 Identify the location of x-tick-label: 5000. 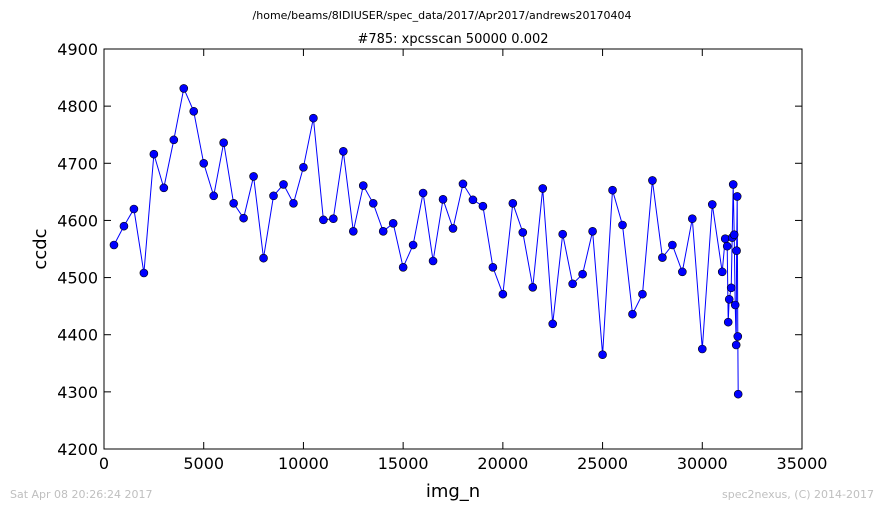
(203, 463).